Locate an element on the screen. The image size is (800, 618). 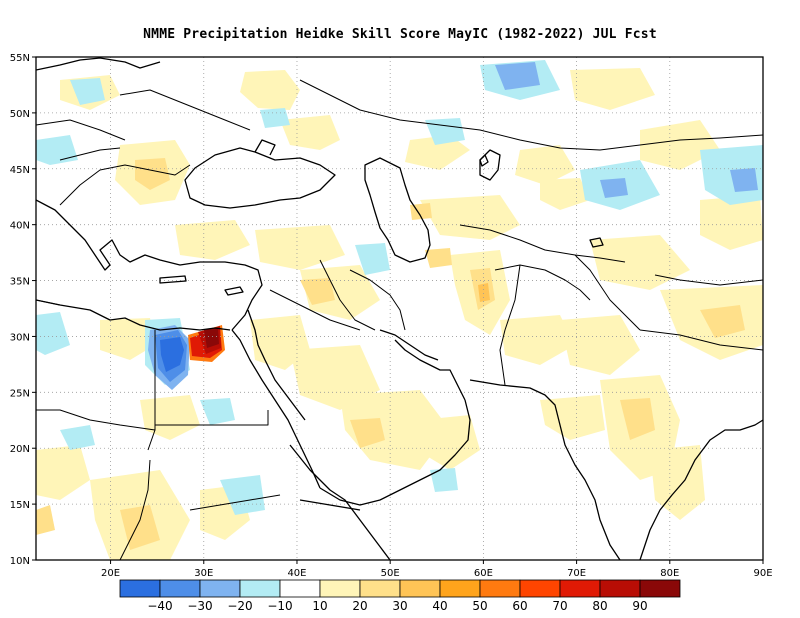
colorbar-label: −10 is located at coordinates (279, 606).